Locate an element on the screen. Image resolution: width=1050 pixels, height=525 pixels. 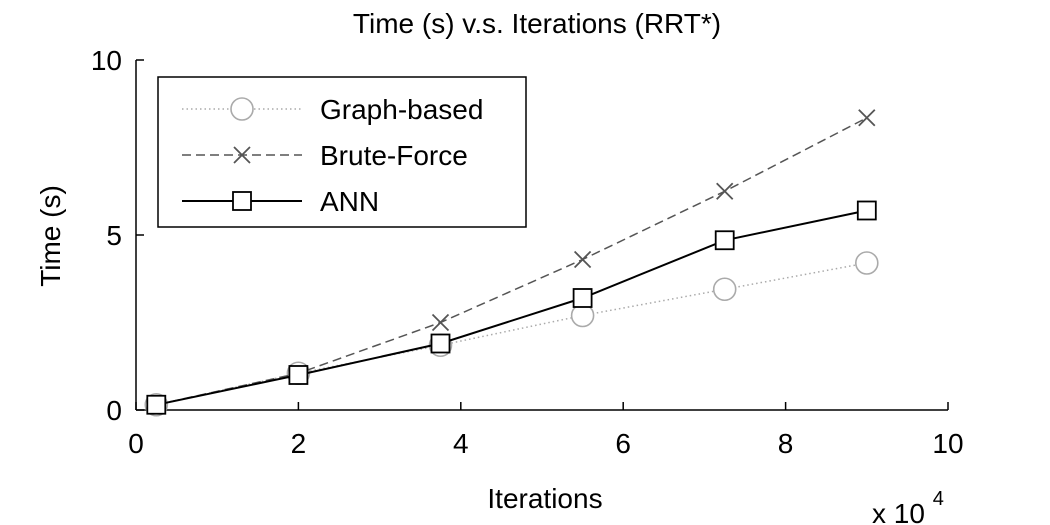
legend-entry: Graph-based is located at coordinates (332, 109).